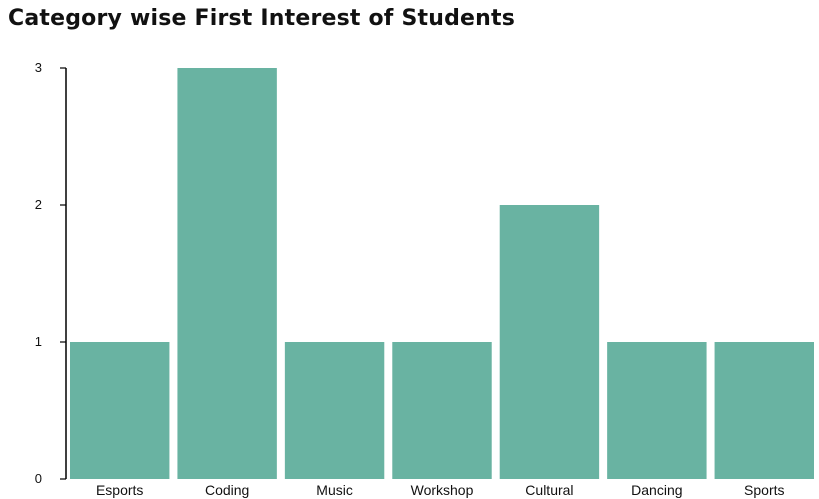  Describe the element at coordinates (38, 67) in the screenshot. I see `y-tick-label: 3` at that location.